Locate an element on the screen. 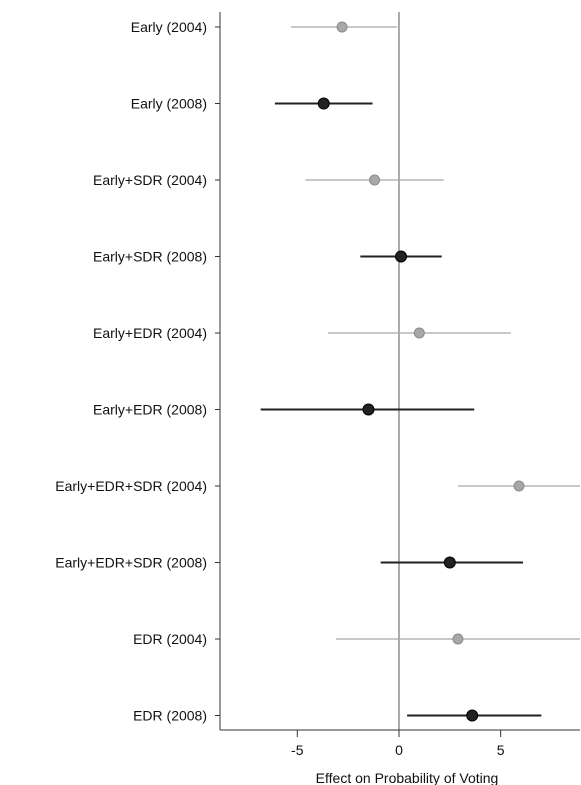  category-label: Early+EDR+SDR (2008) is located at coordinates (131, 563).